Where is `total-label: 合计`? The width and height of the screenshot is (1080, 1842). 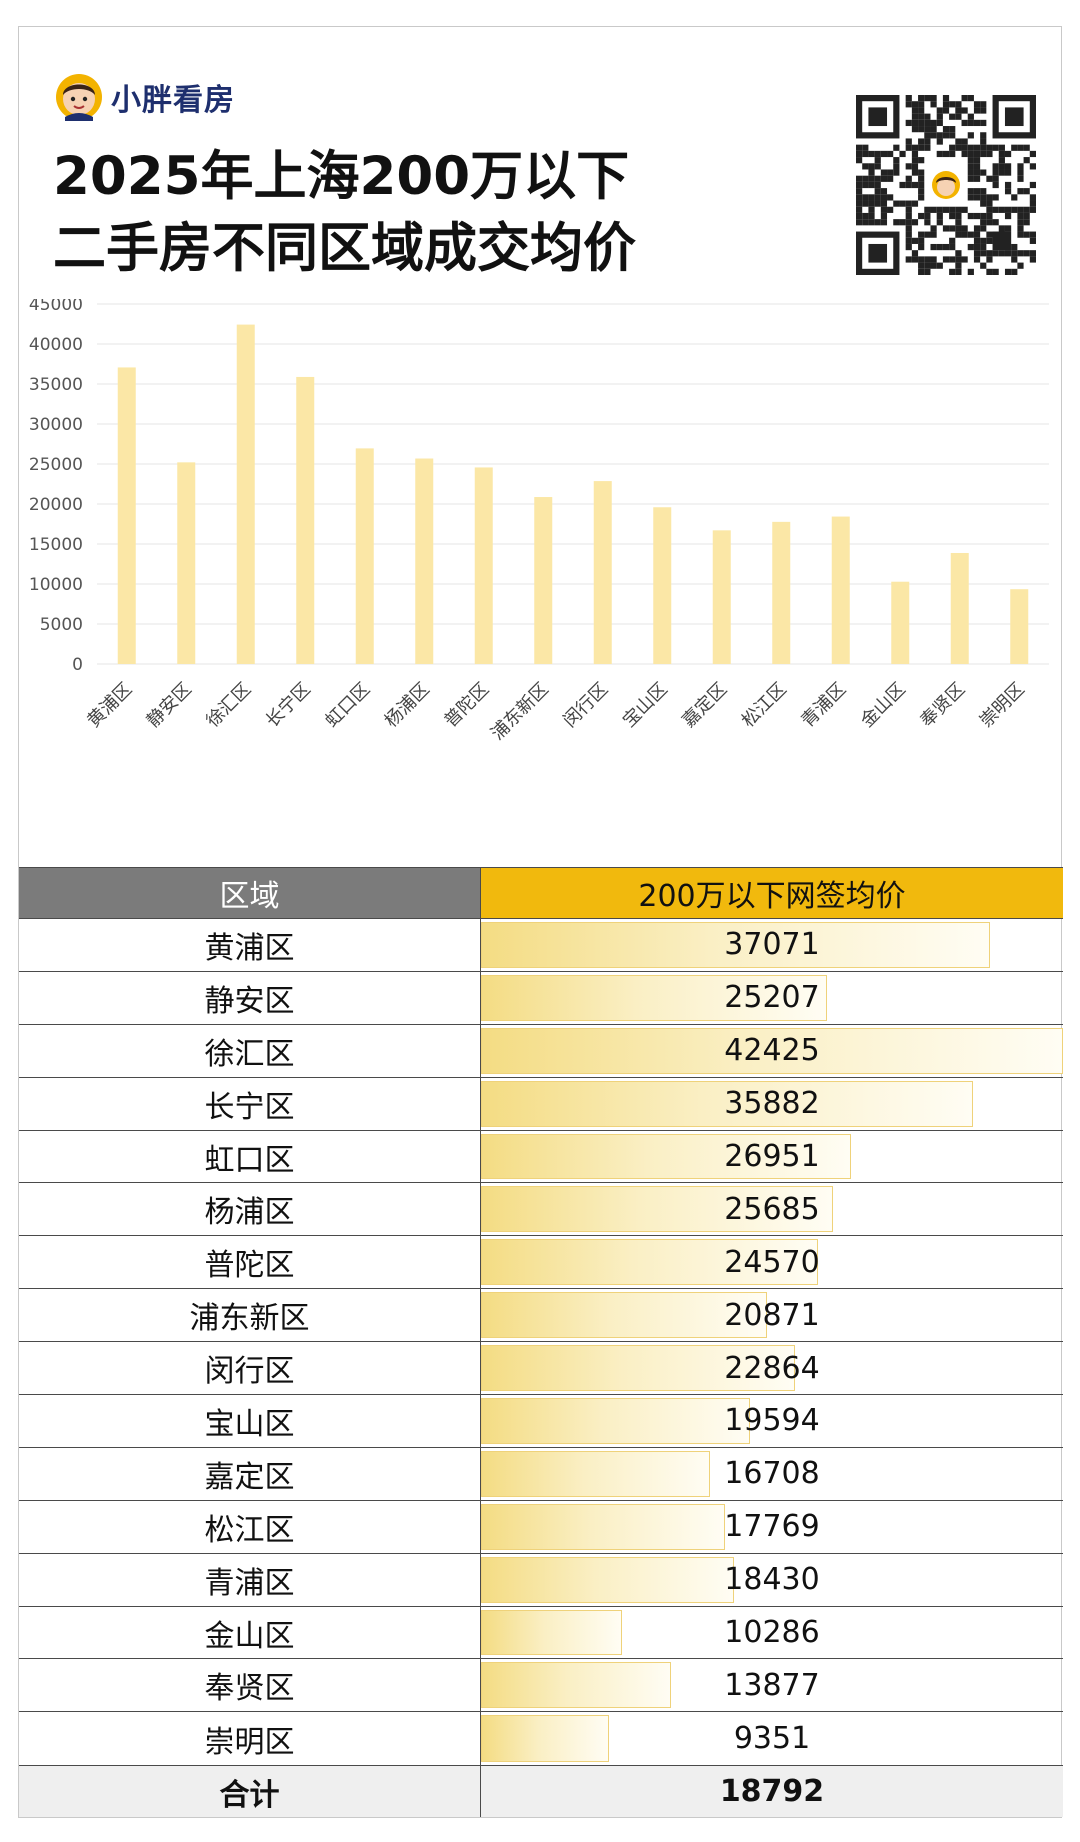 total-label: 合计 is located at coordinates (250, 1792).